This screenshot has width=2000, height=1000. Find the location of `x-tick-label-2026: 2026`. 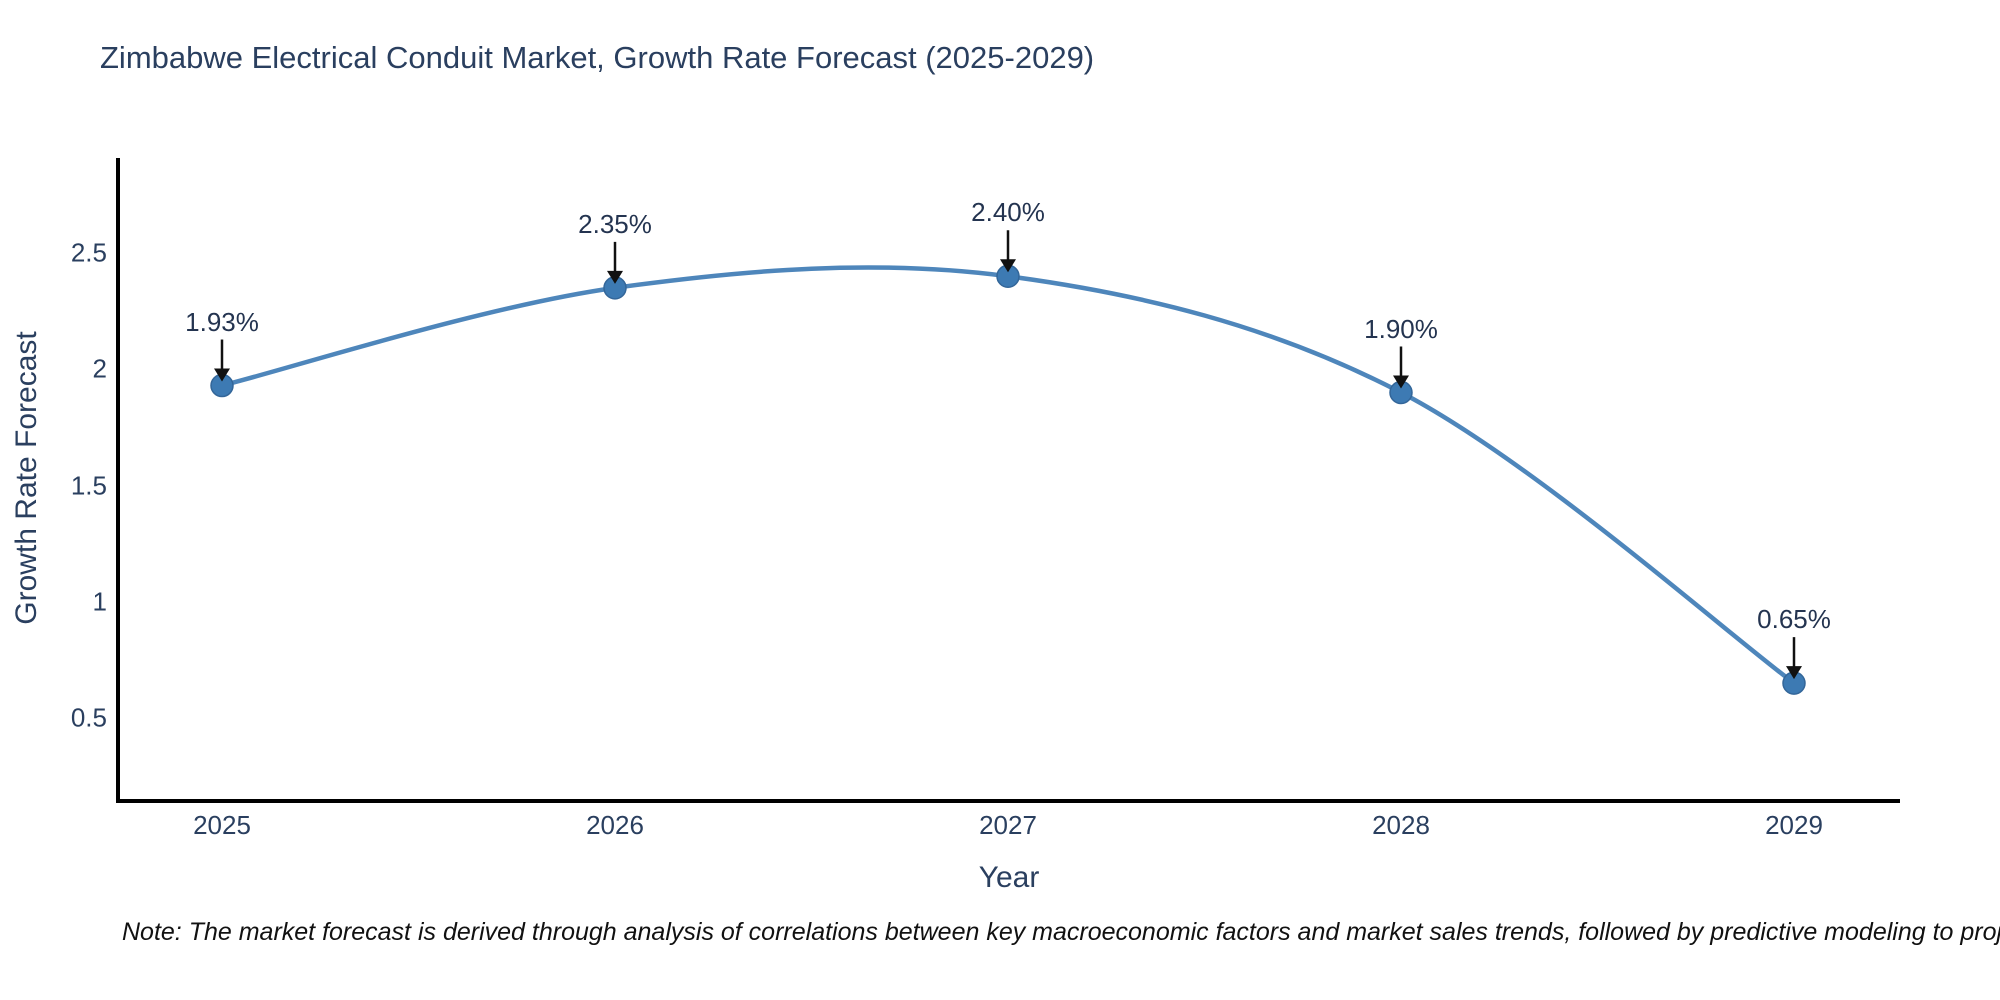

x-tick-label-2026: 2026 is located at coordinates (615, 825).